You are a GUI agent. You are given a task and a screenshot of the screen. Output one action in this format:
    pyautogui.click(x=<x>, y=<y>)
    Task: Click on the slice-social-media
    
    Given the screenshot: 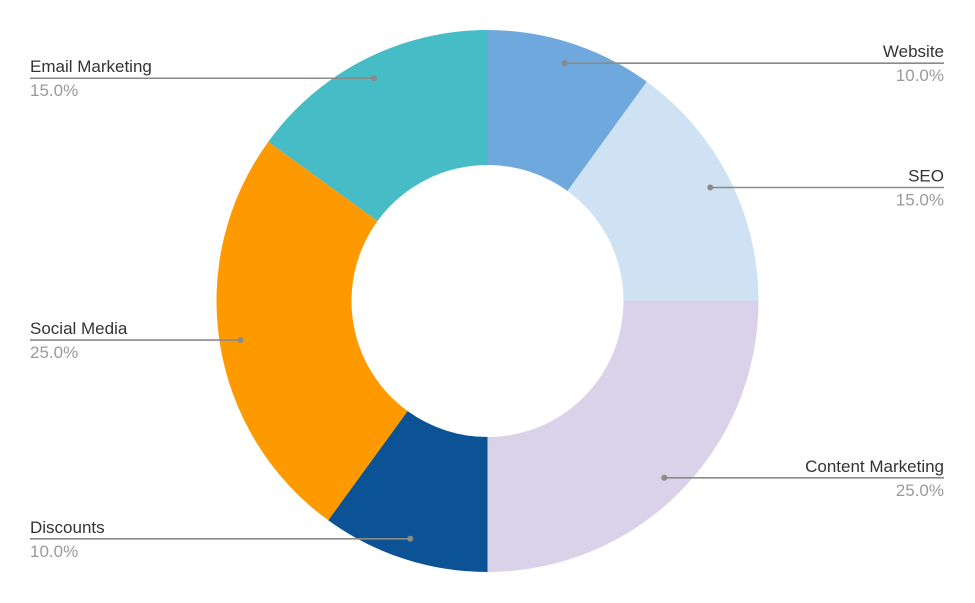 What is the action you would take?
    pyautogui.click(x=312, y=331)
    